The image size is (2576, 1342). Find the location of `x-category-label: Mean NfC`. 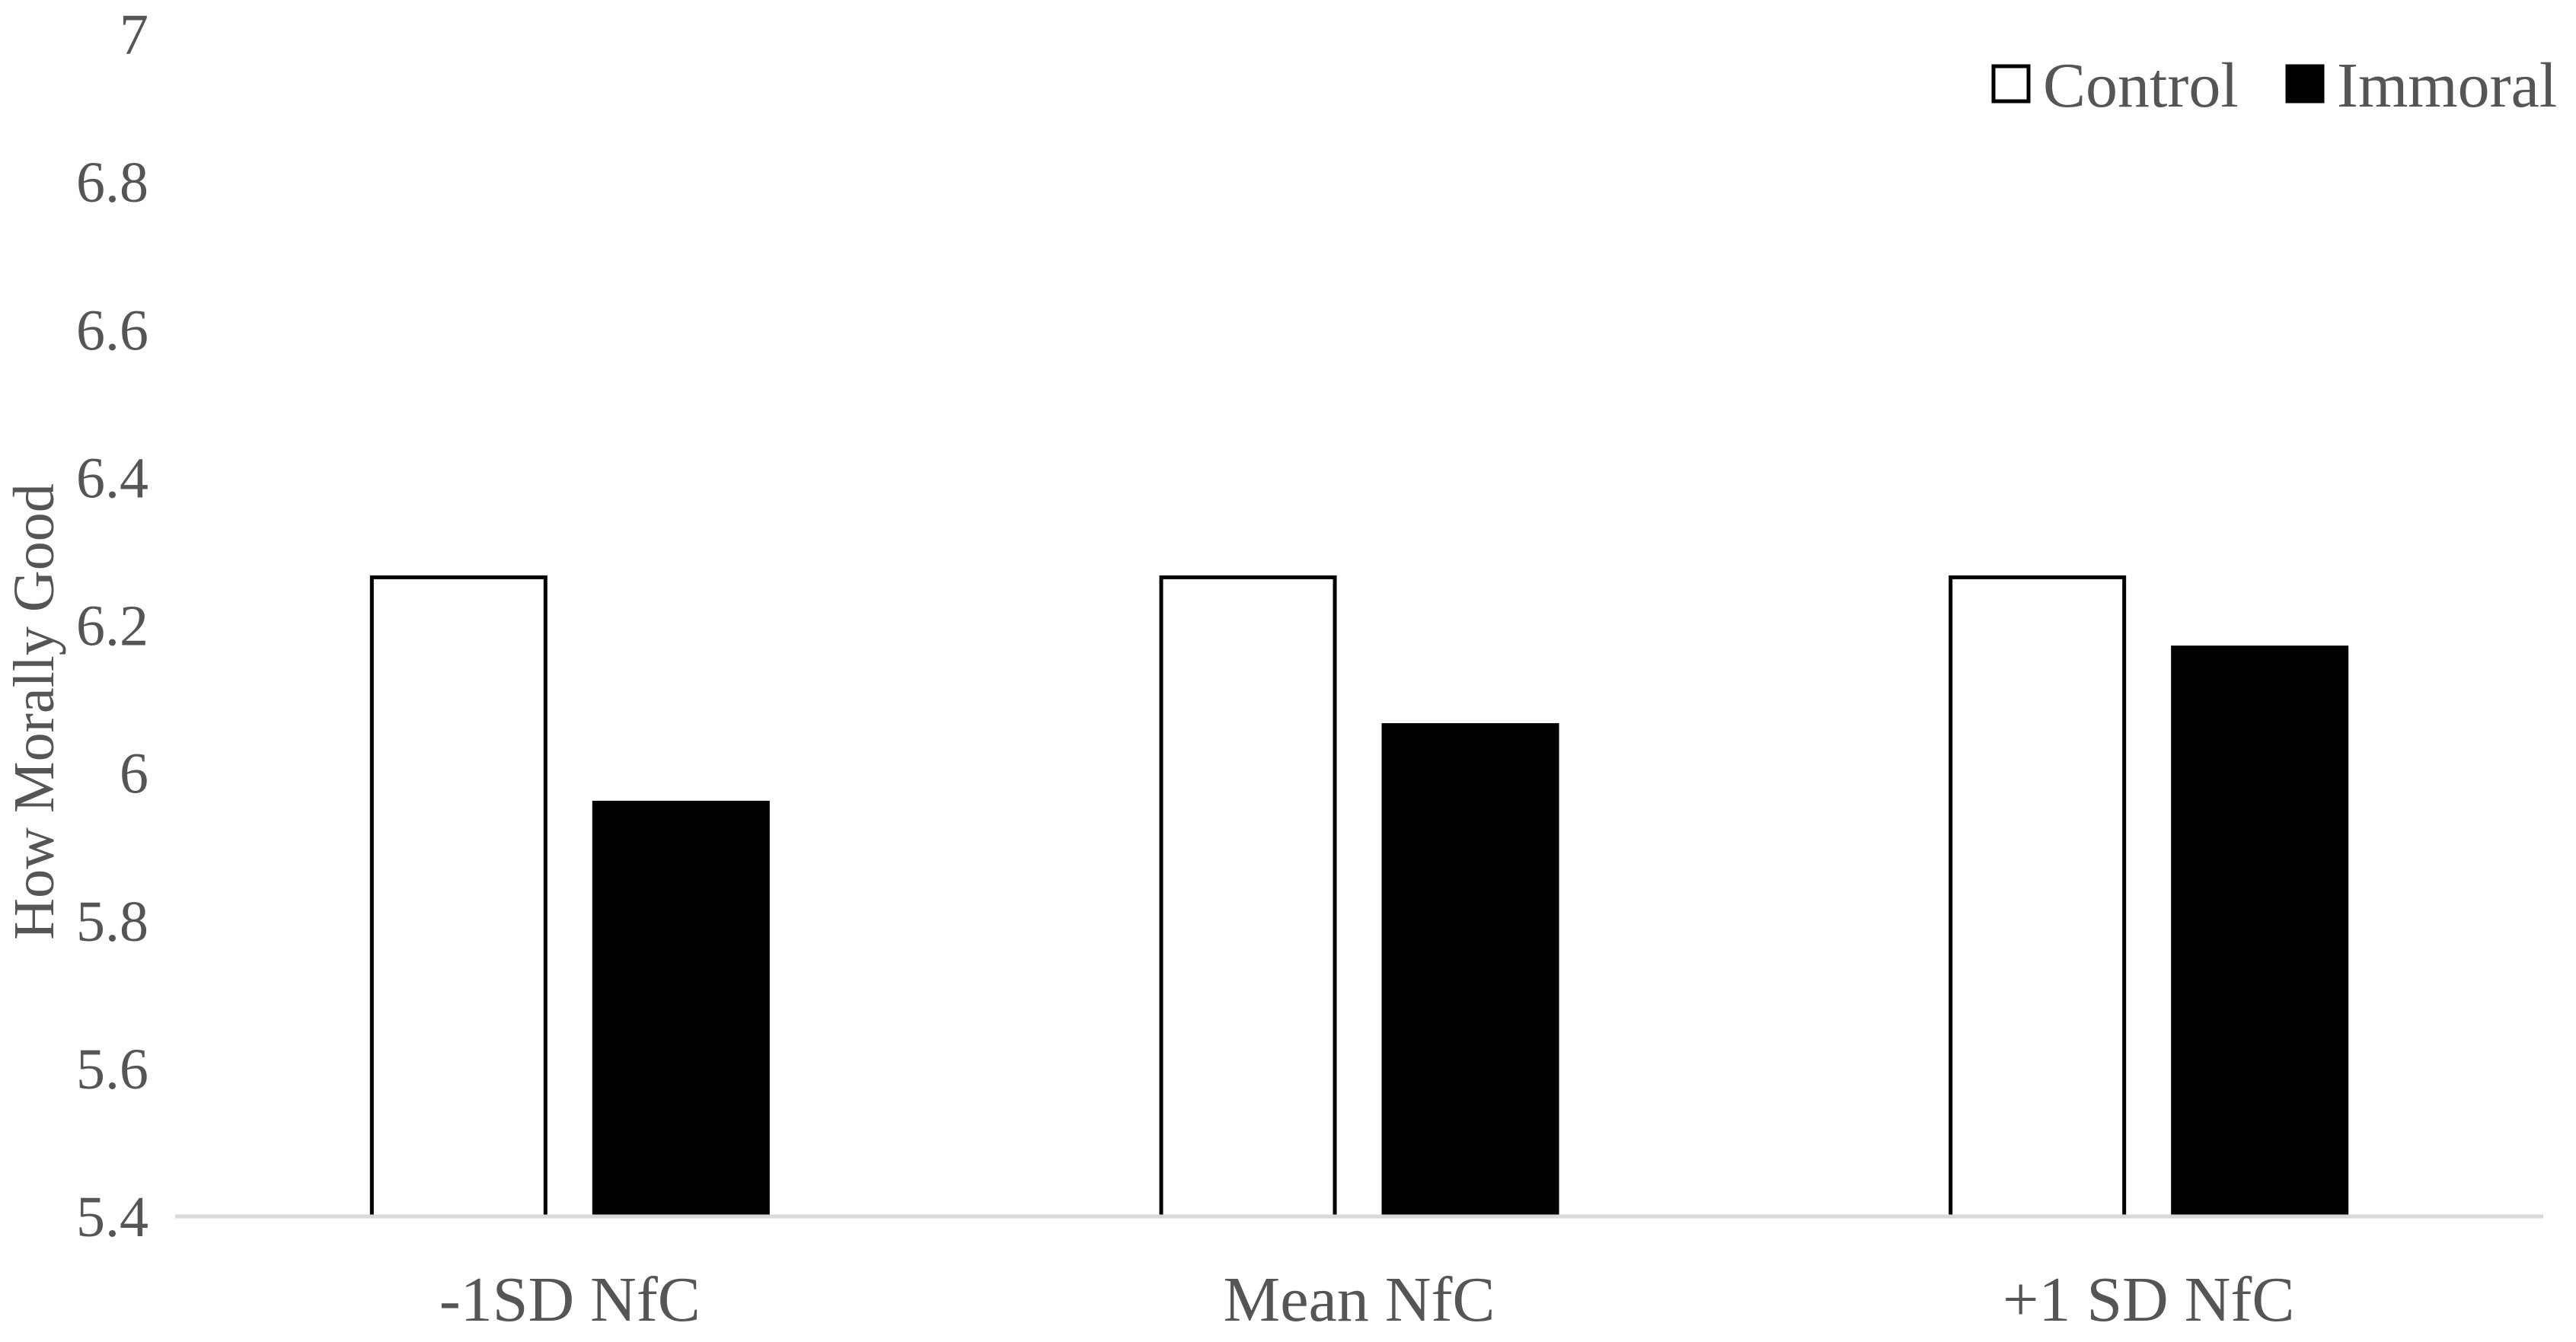

x-category-label: Mean NfC is located at coordinates (1359, 1299).